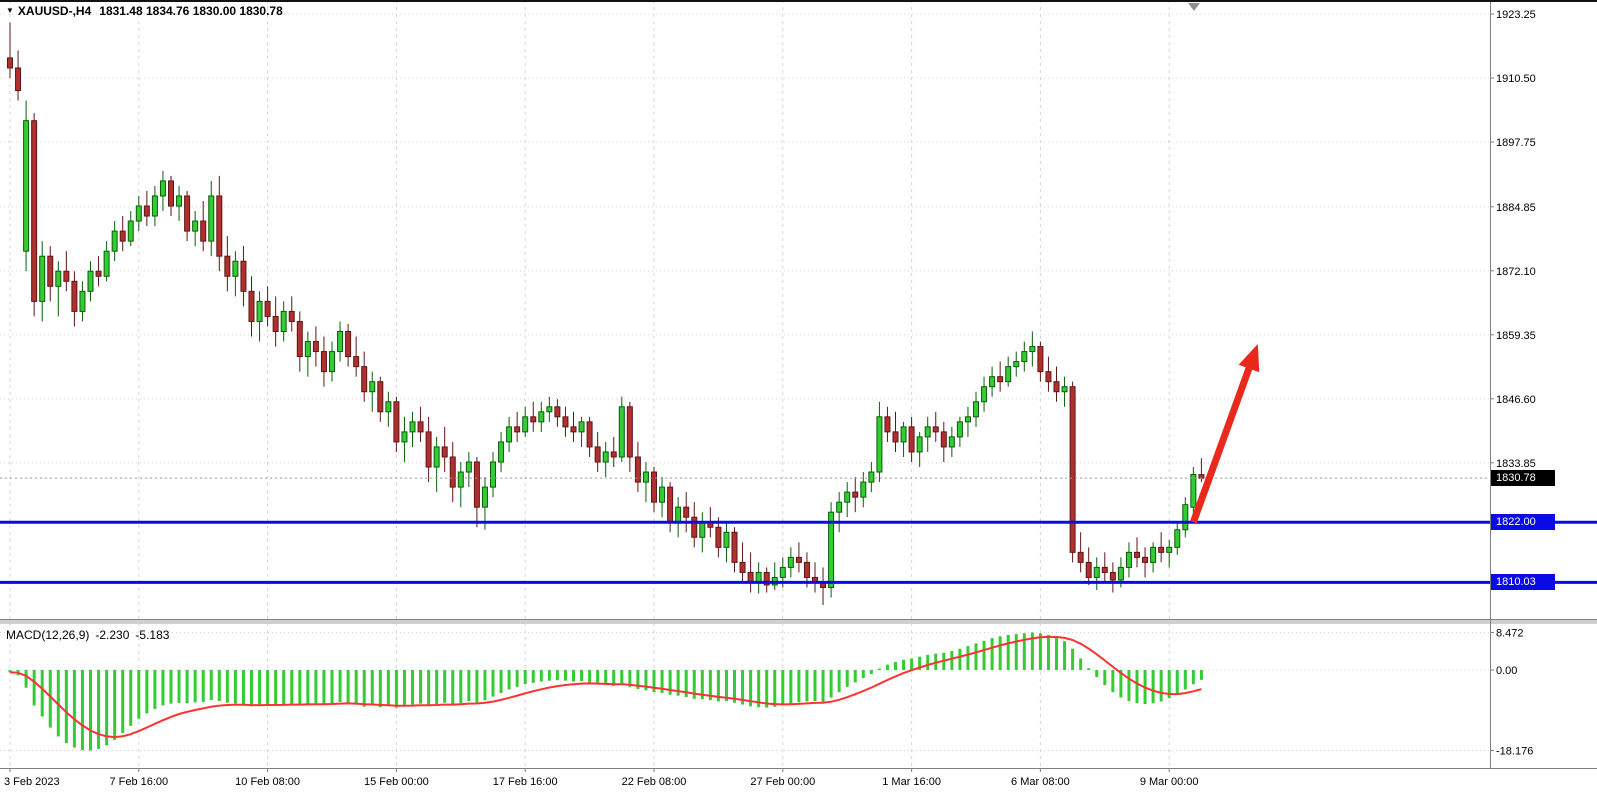  What do you see at coordinates (1040, 782) in the screenshot?
I see `time-axis-label: 6 Mar 08:00` at bounding box center [1040, 782].